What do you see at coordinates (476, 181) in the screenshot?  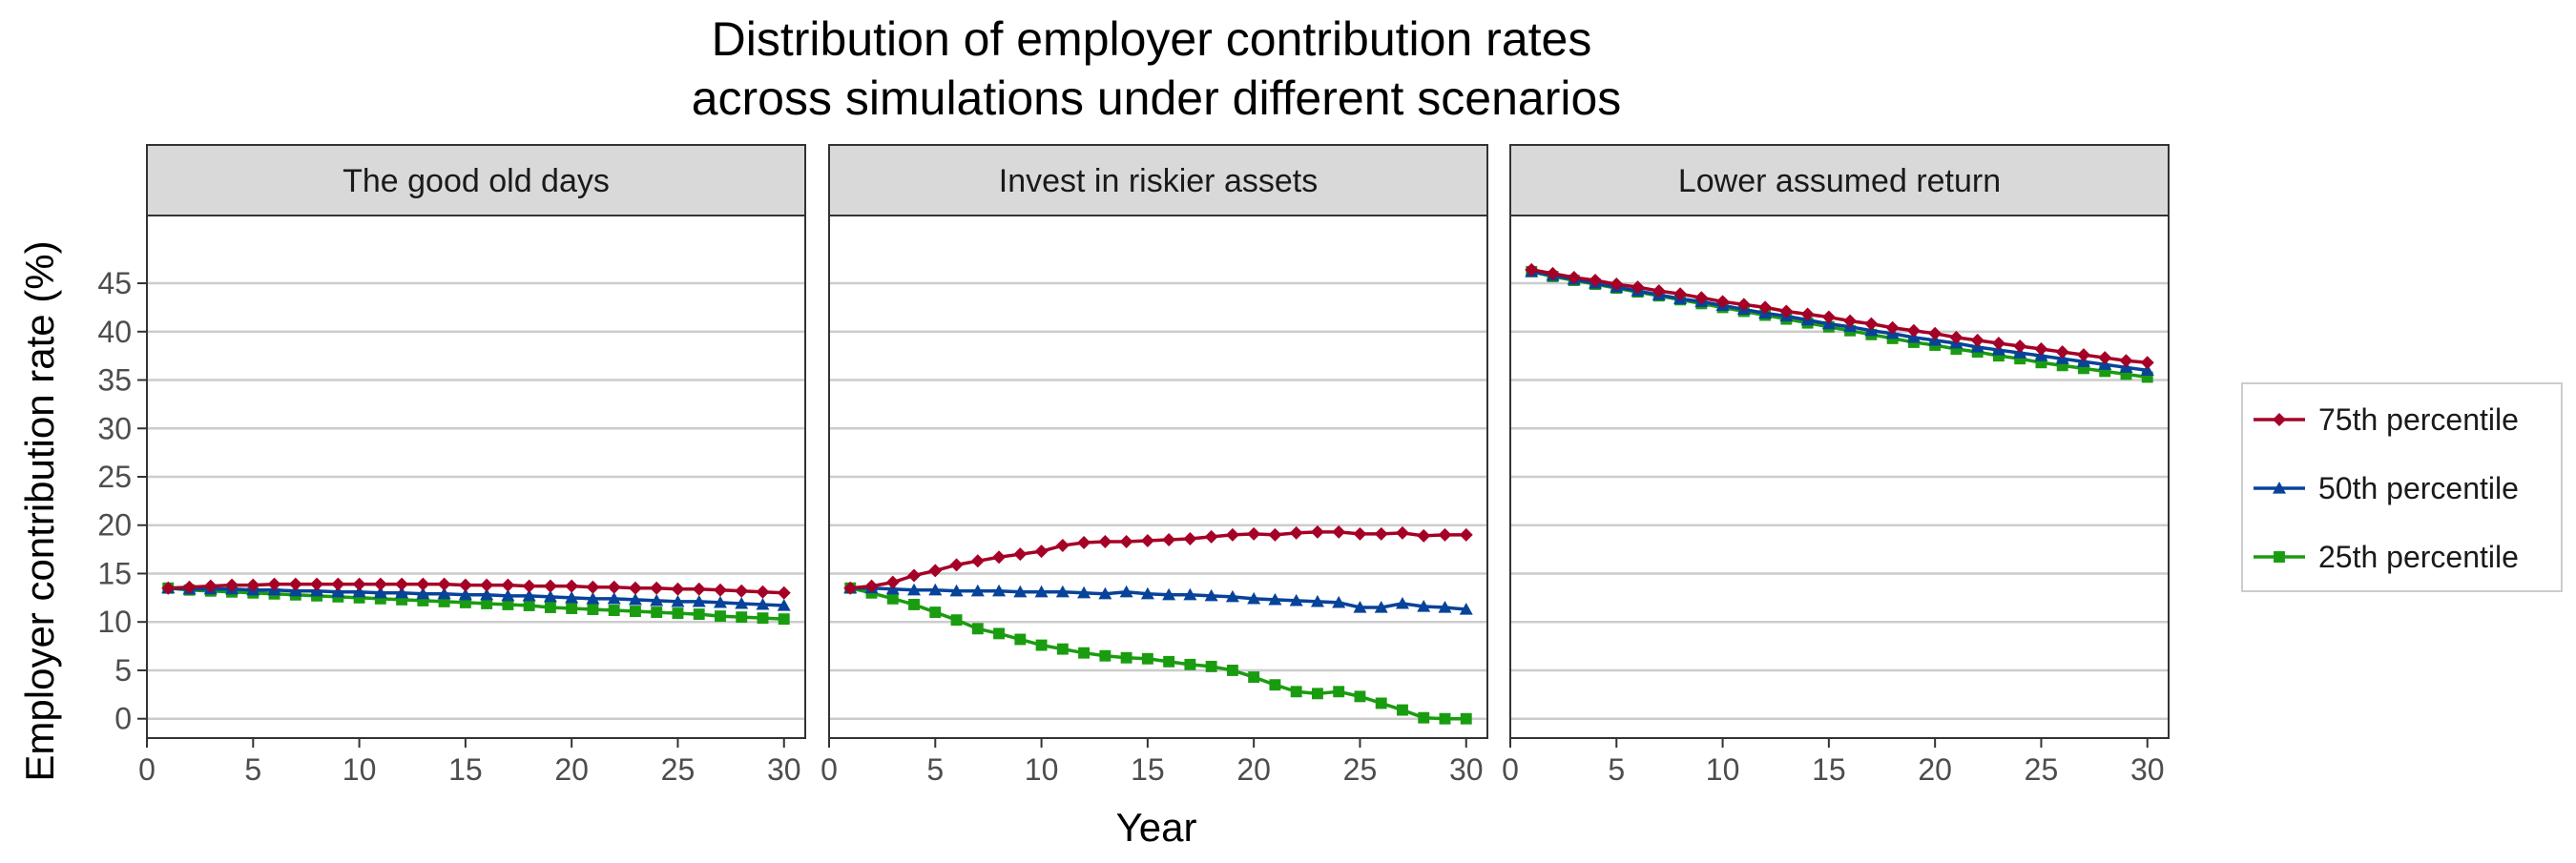 I see `facet-title: The good old days` at bounding box center [476, 181].